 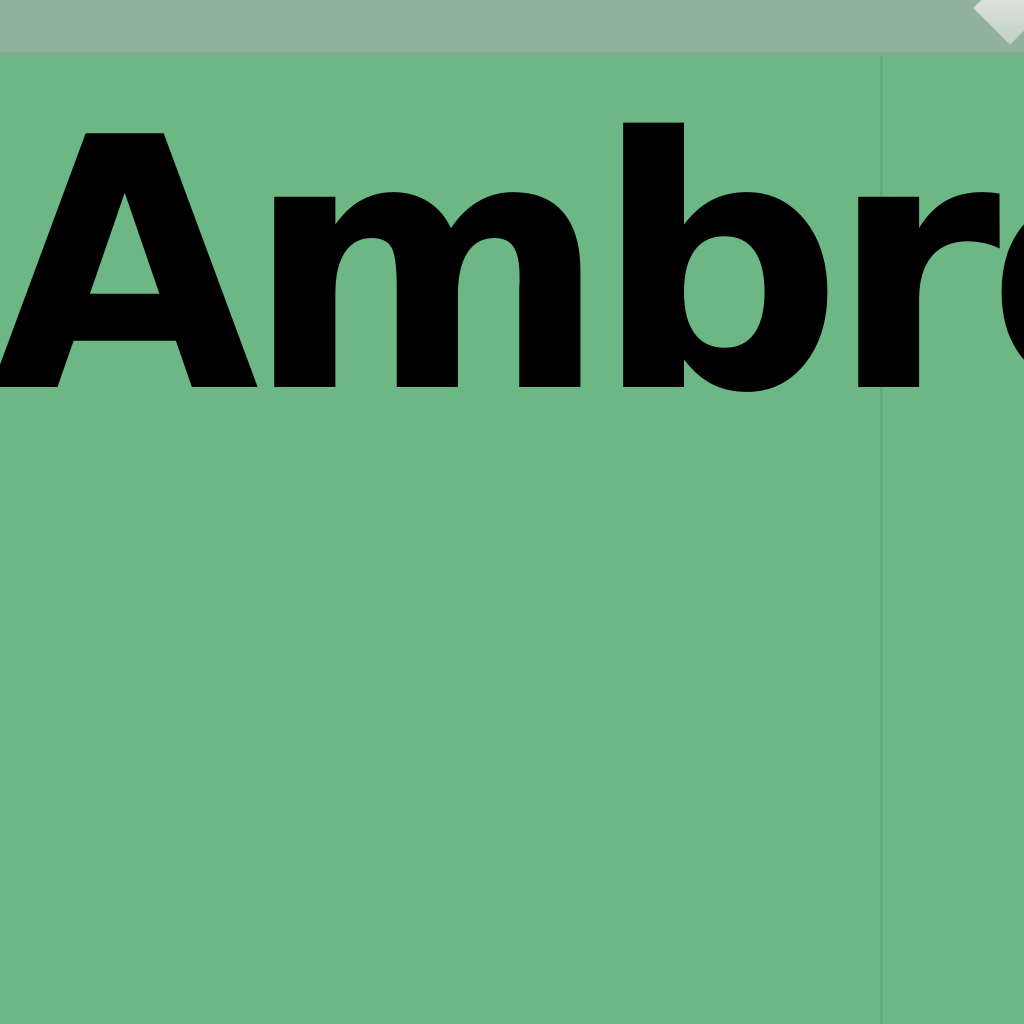 What do you see at coordinates (881, 540) in the screenshot?
I see `column-divider` at bounding box center [881, 540].